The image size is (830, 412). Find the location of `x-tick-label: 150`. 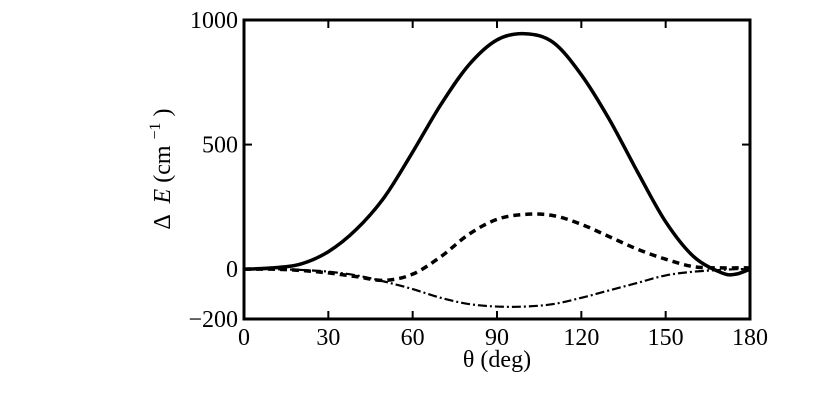

x-tick-label: 150 is located at coordinates (666, 338).